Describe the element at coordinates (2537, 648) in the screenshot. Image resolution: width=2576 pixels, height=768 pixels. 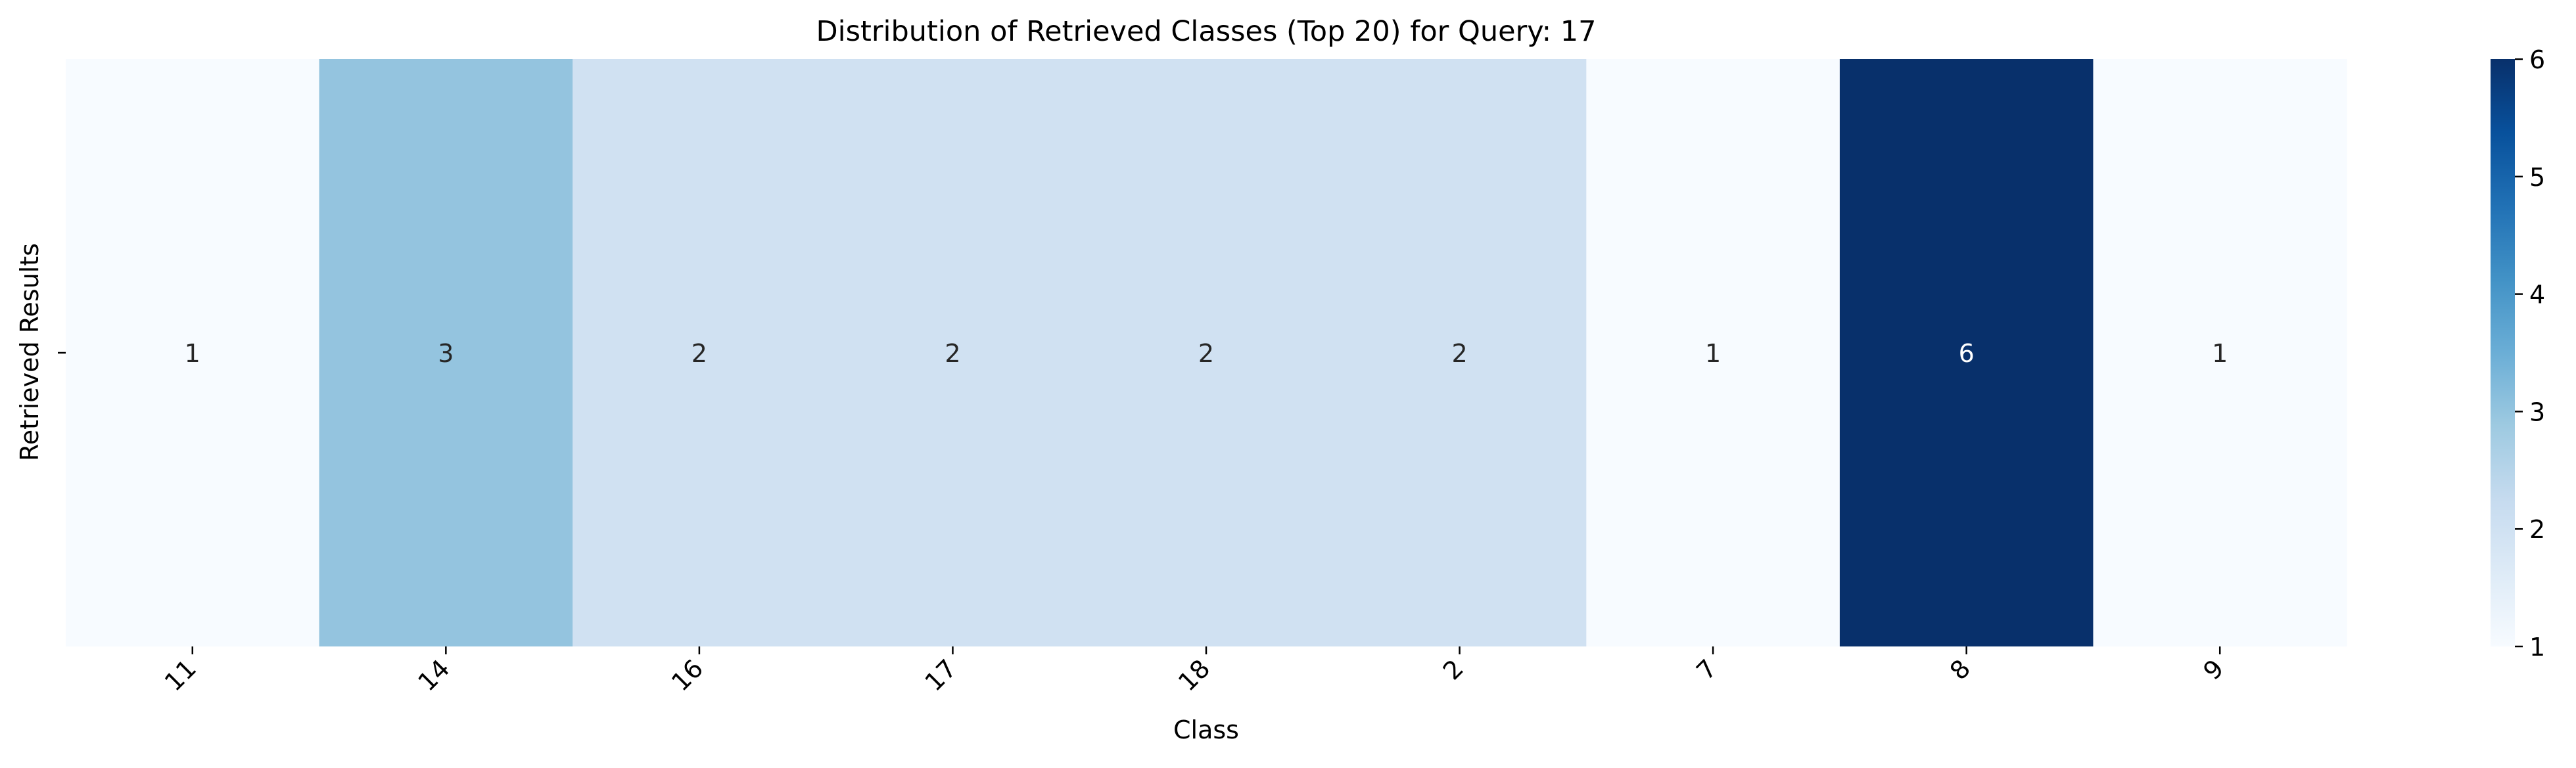
I see `colorbar-tick-label: 1` at that location.